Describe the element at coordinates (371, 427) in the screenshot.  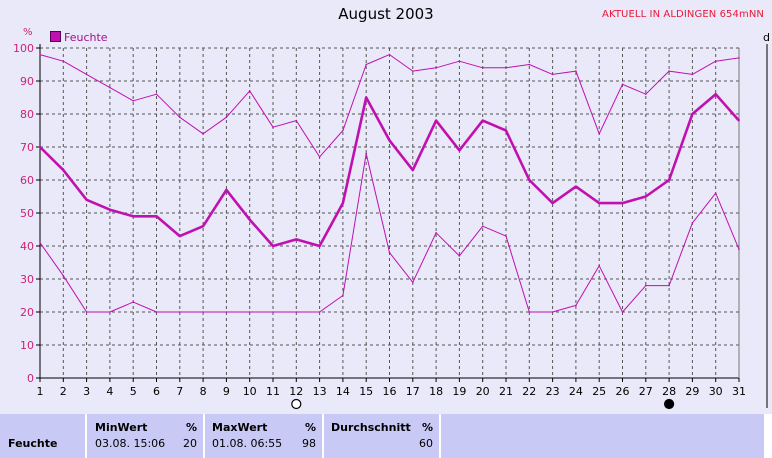
I see `avg-header: Durchschnitt` at that location.